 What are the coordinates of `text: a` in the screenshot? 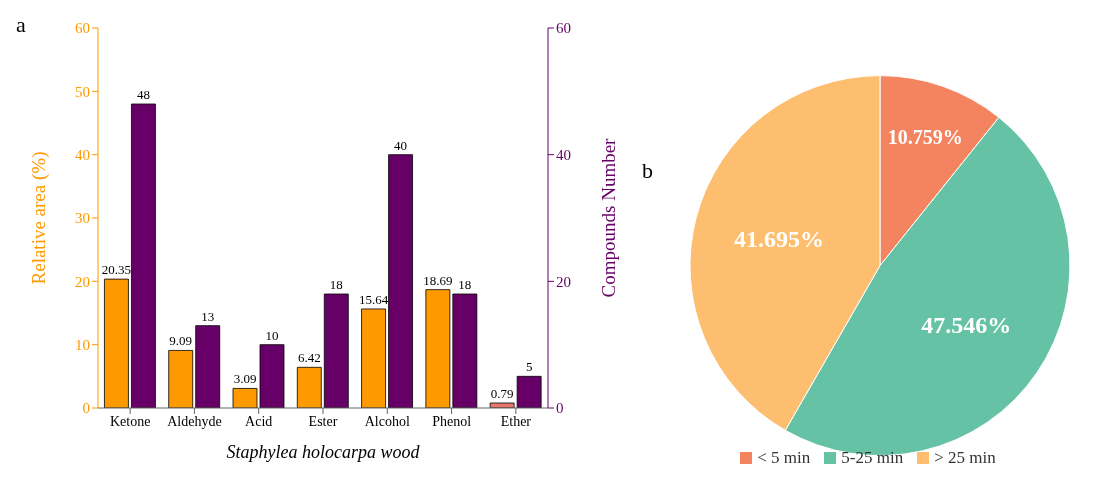 It's located at (21, 25).